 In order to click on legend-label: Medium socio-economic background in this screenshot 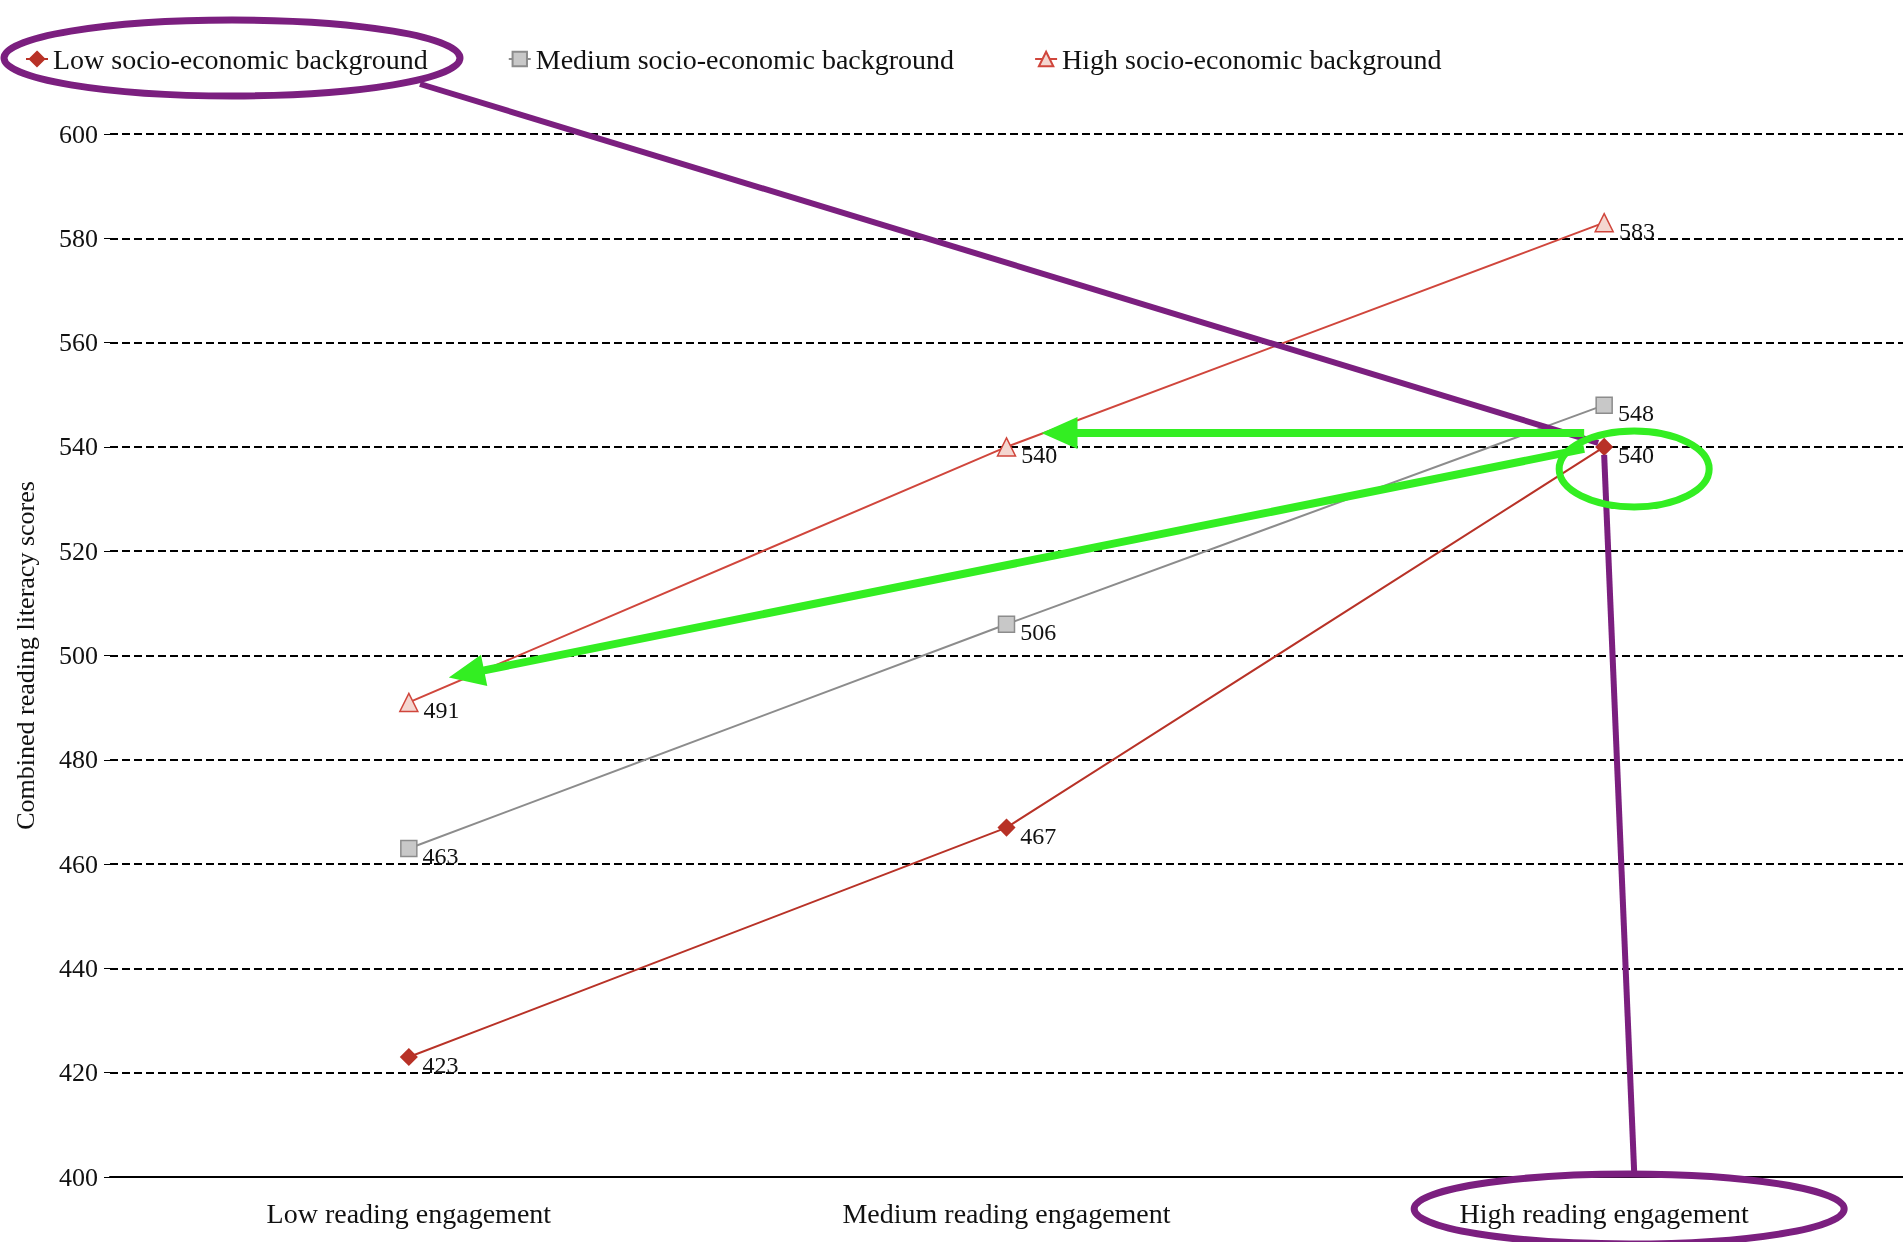, I will do `click(745, 59)`.